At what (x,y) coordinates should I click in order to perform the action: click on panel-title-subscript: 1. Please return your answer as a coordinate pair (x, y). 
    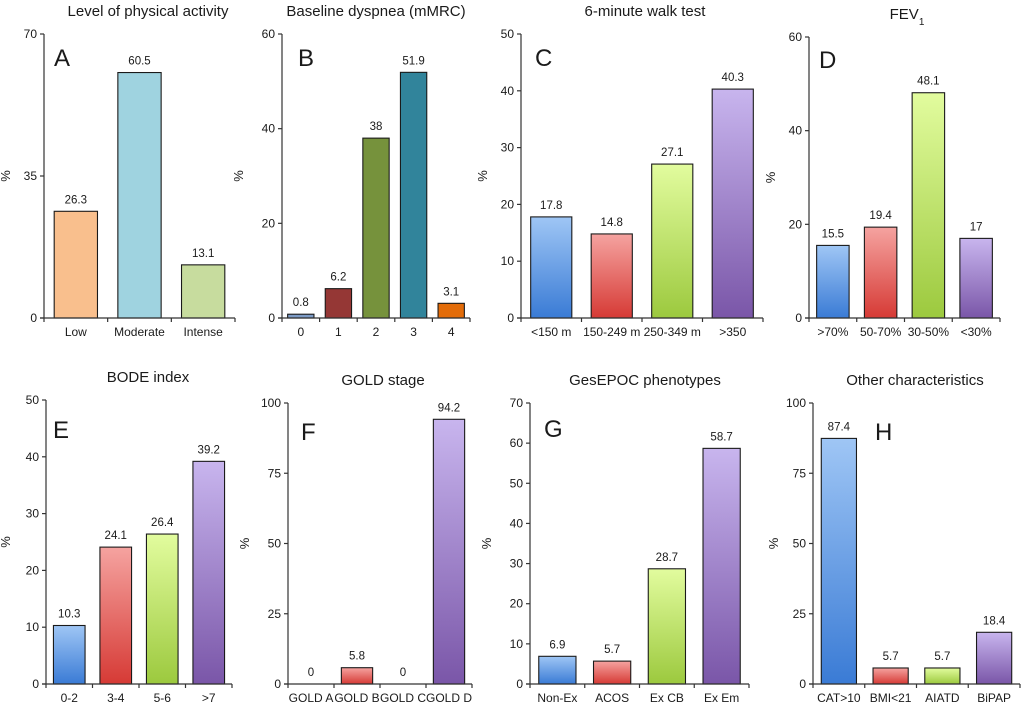
    Looking at the image, I should click on (922, 22).